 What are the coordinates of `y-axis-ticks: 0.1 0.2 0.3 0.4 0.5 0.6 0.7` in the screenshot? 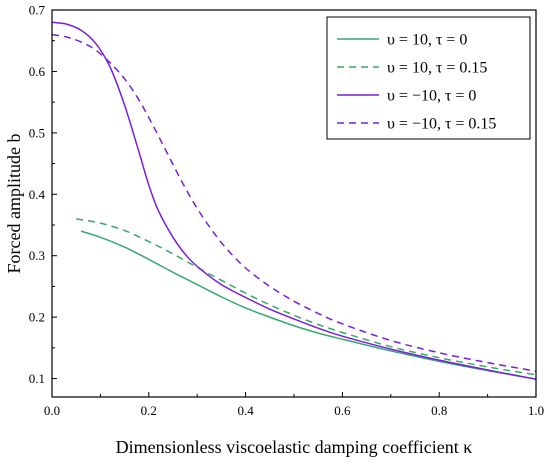 It's located at (43, 194).